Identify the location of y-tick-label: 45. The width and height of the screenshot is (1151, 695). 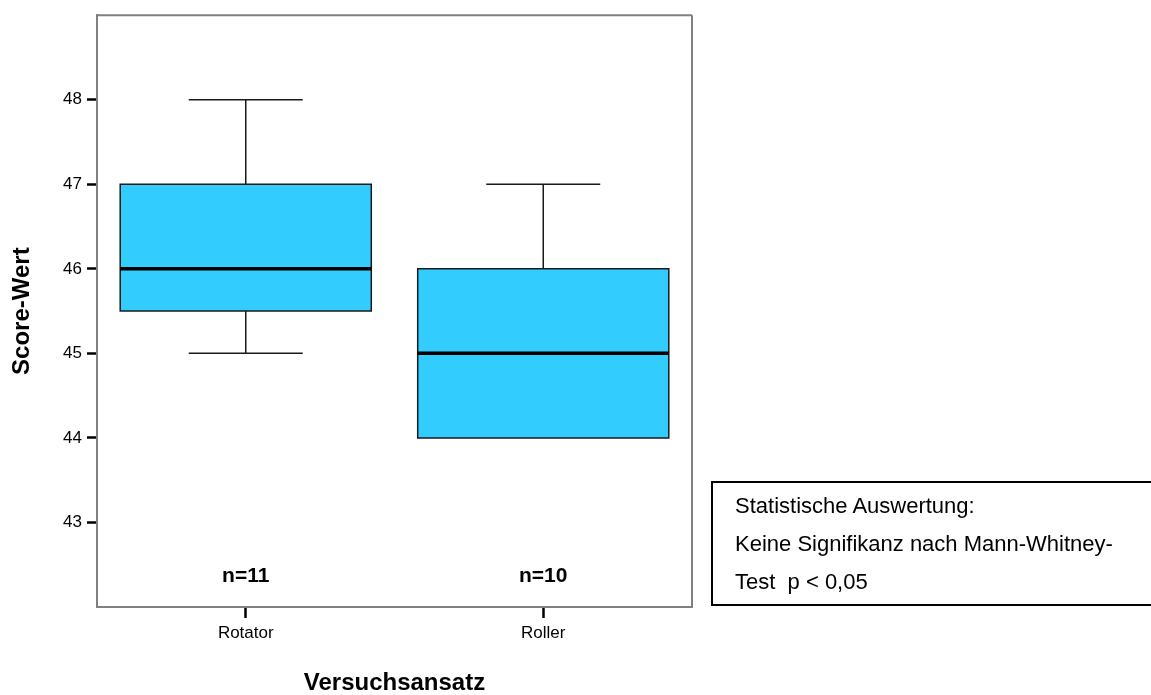
(72, 353).